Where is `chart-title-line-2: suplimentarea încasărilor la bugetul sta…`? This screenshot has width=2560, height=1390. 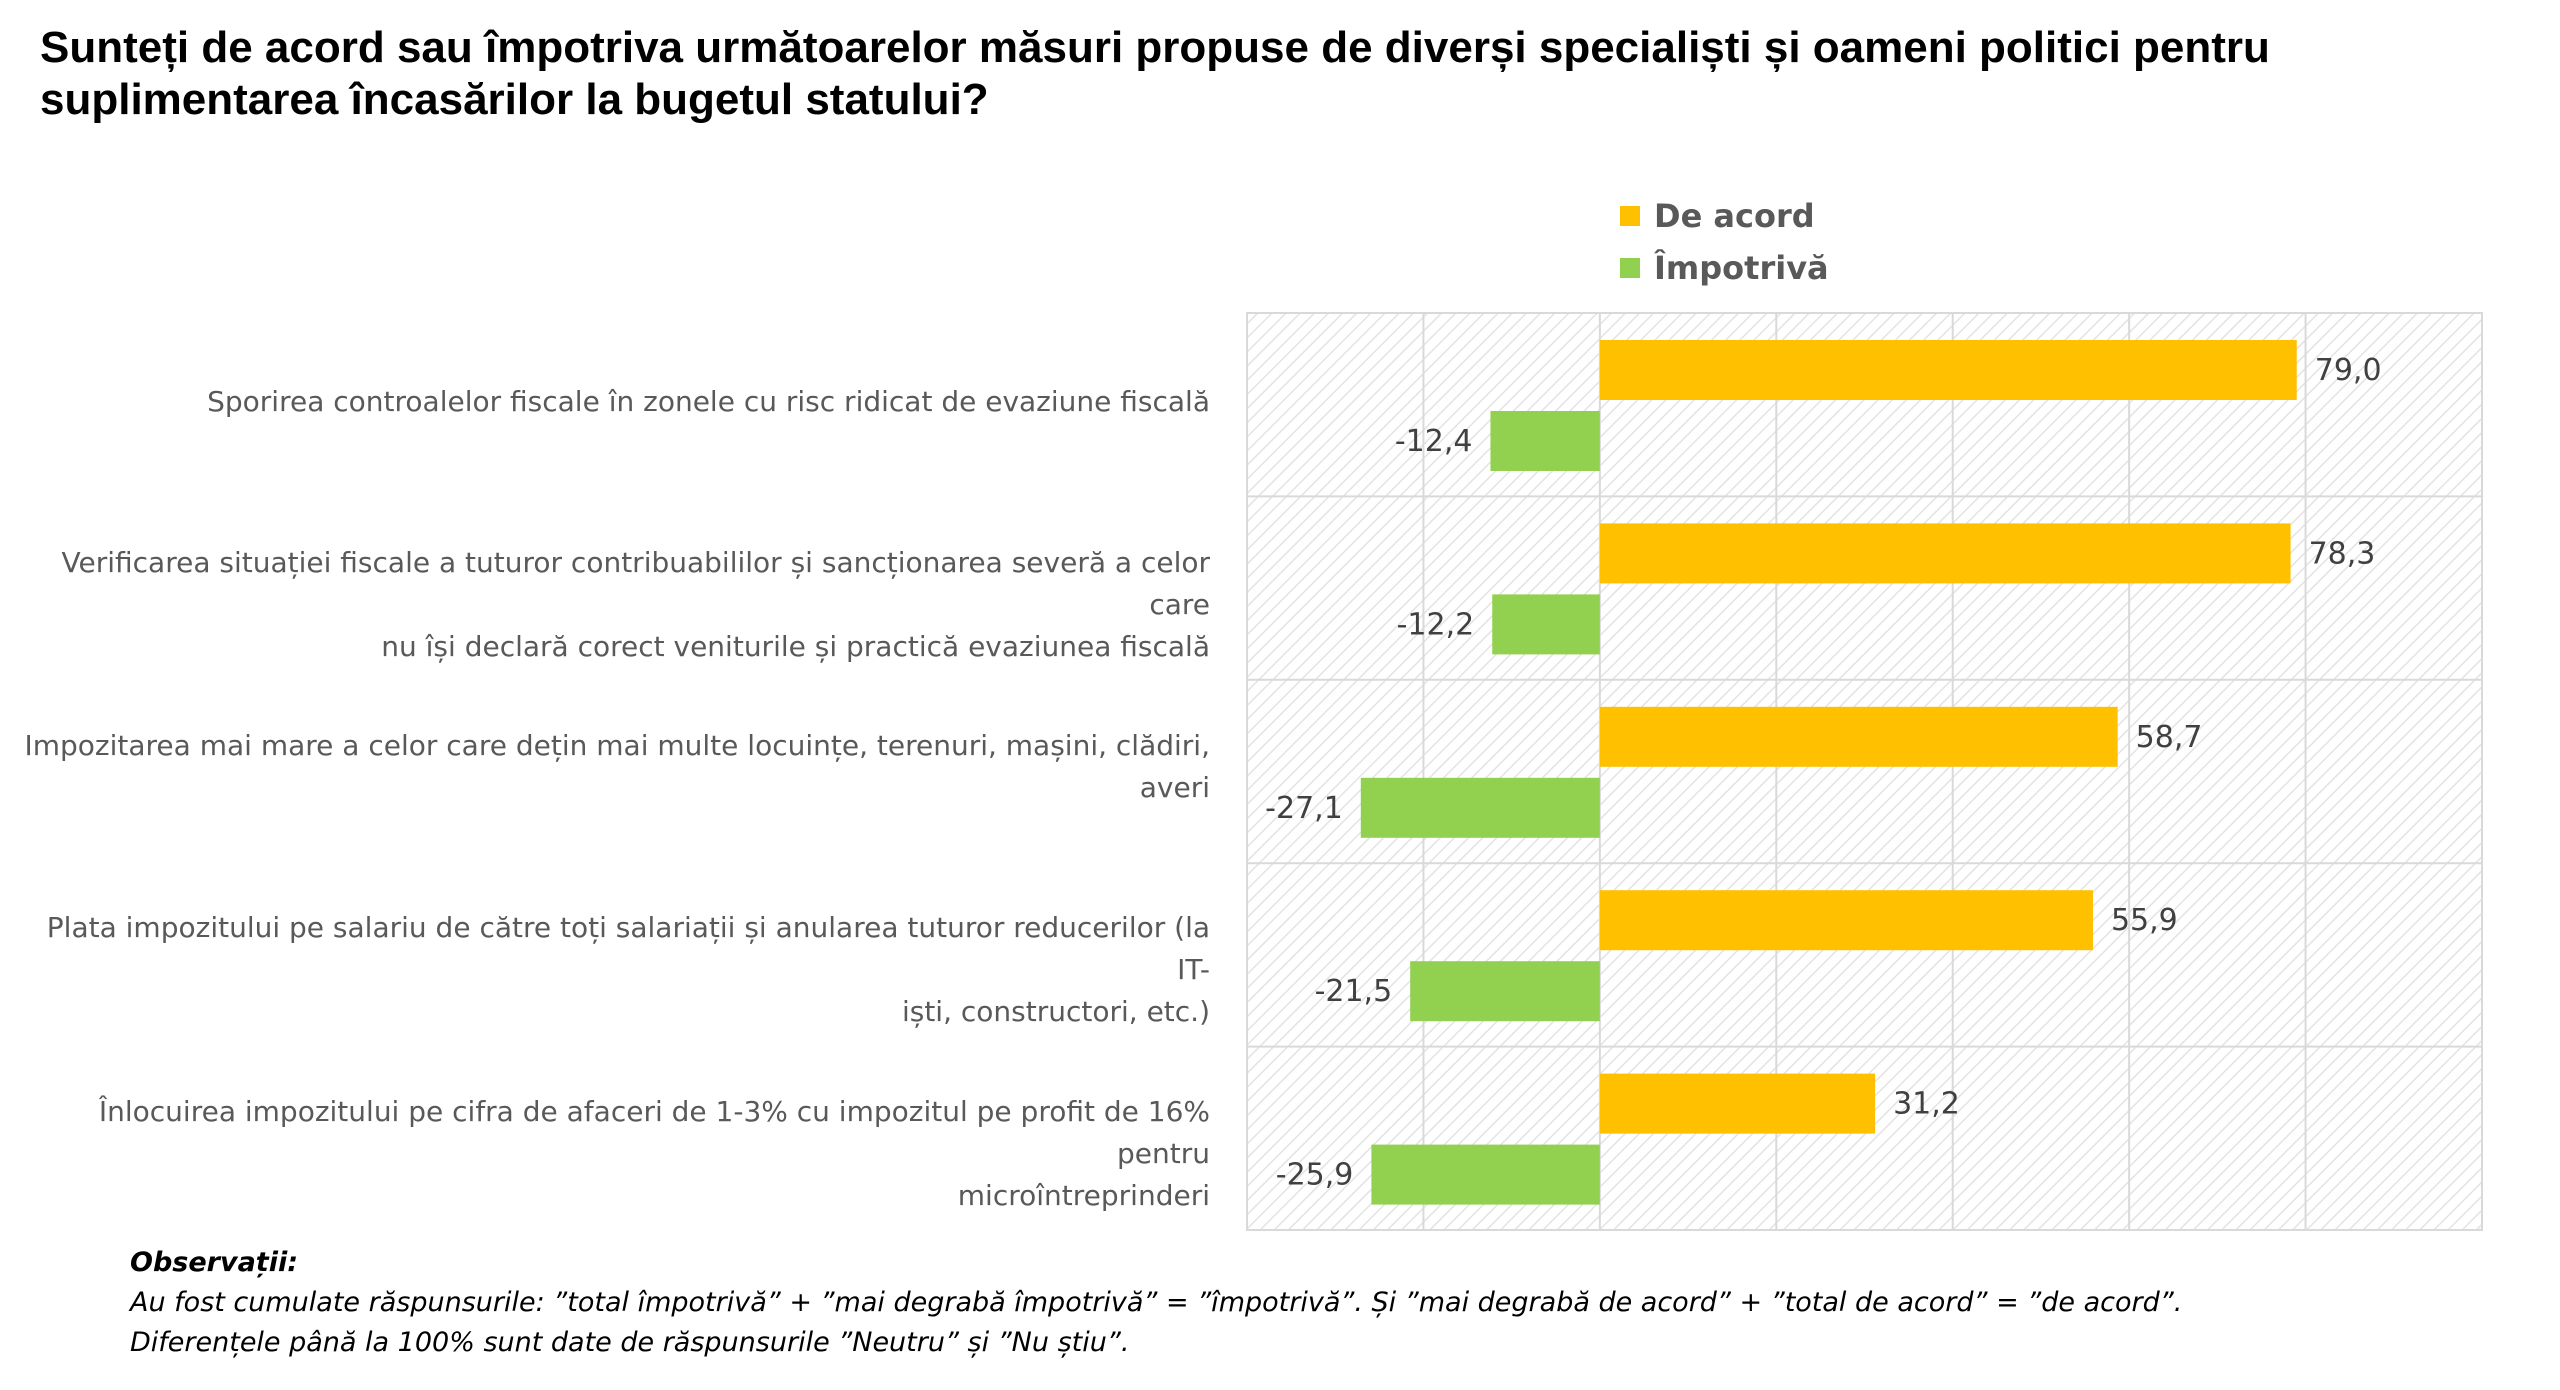
chart-title-line-2: suplimentarea încasărilor la bugetul sta… is located at coordinates (514, 99).